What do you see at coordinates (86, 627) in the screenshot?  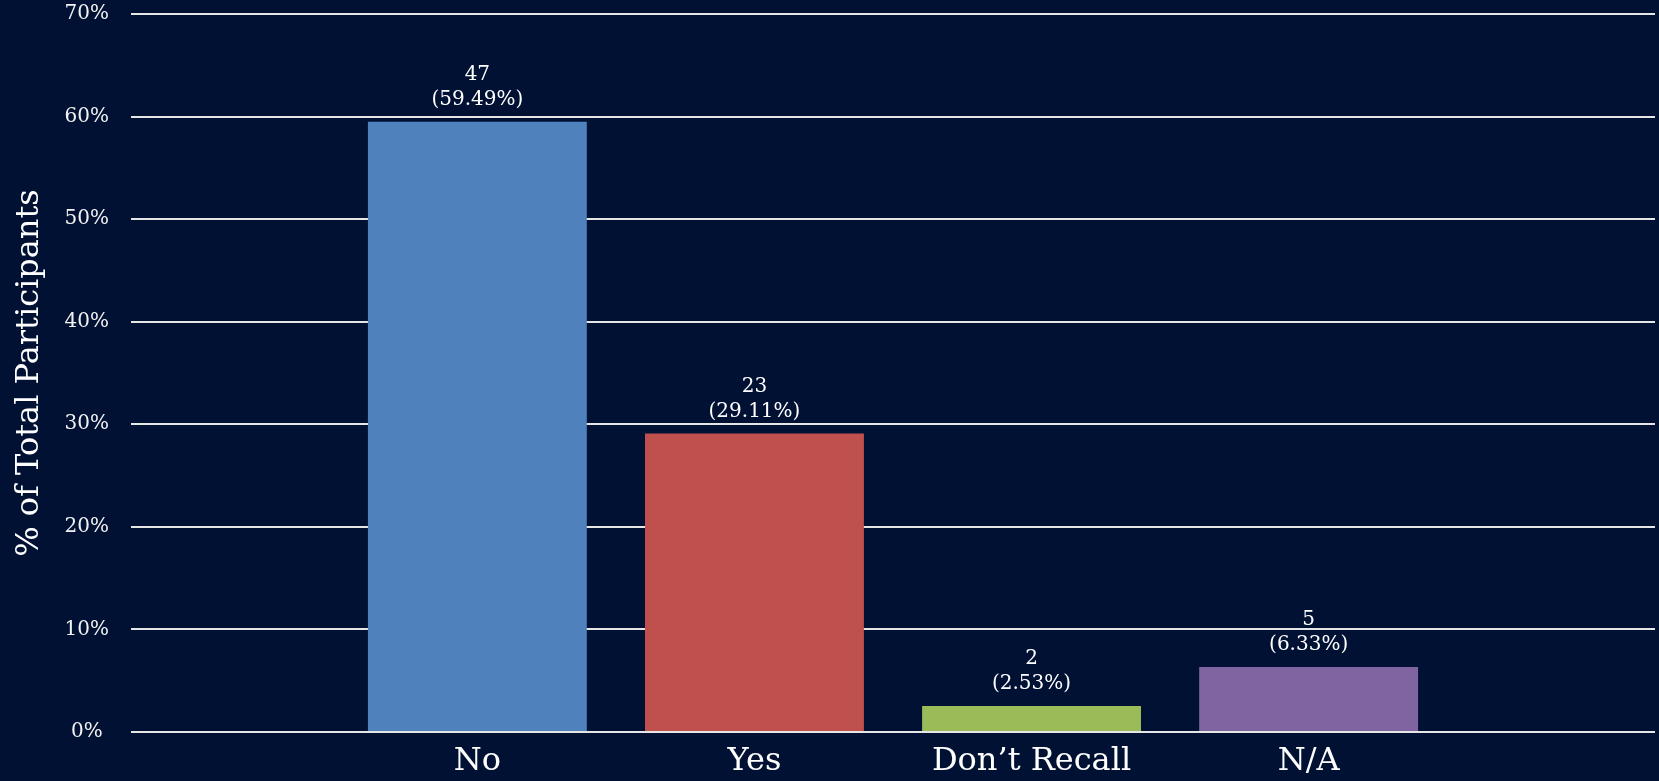 I see `y-tick-label: 10%` at bounding box center [86, 627].